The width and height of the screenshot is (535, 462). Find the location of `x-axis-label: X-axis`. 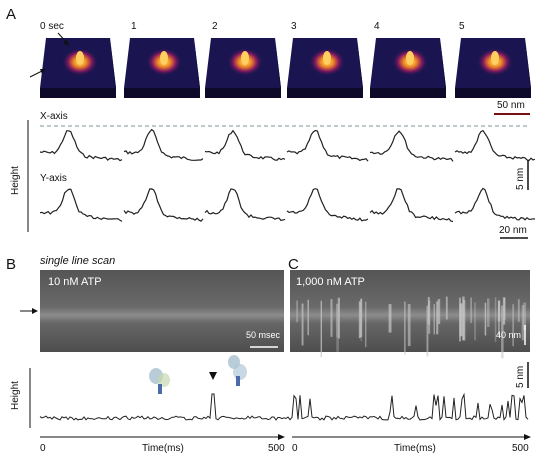

x-axis-label: X-axis is located at coordinates (54, 116).